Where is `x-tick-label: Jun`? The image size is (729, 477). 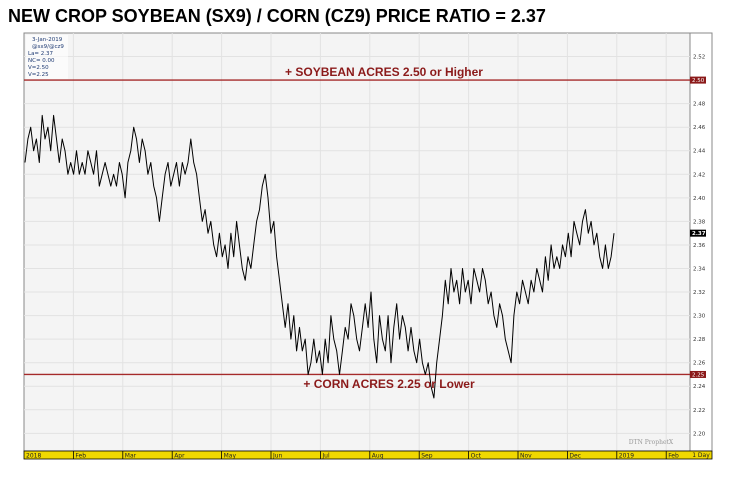
x-tick-label: Jun is located at coordinates (277, 456).